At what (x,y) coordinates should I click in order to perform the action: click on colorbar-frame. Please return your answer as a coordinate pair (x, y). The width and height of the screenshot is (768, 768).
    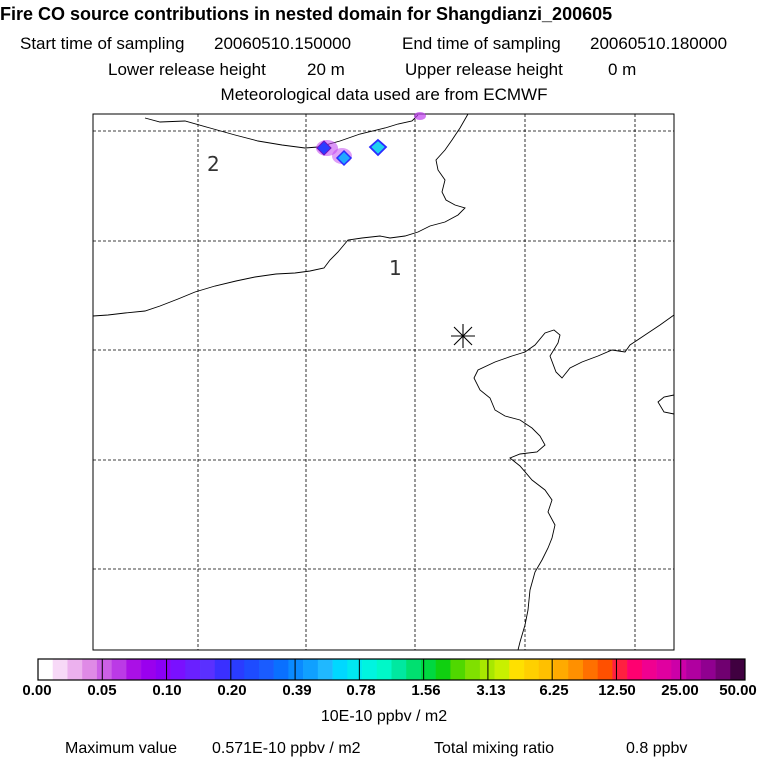
    Looking at the image, I should click on (391, 669).